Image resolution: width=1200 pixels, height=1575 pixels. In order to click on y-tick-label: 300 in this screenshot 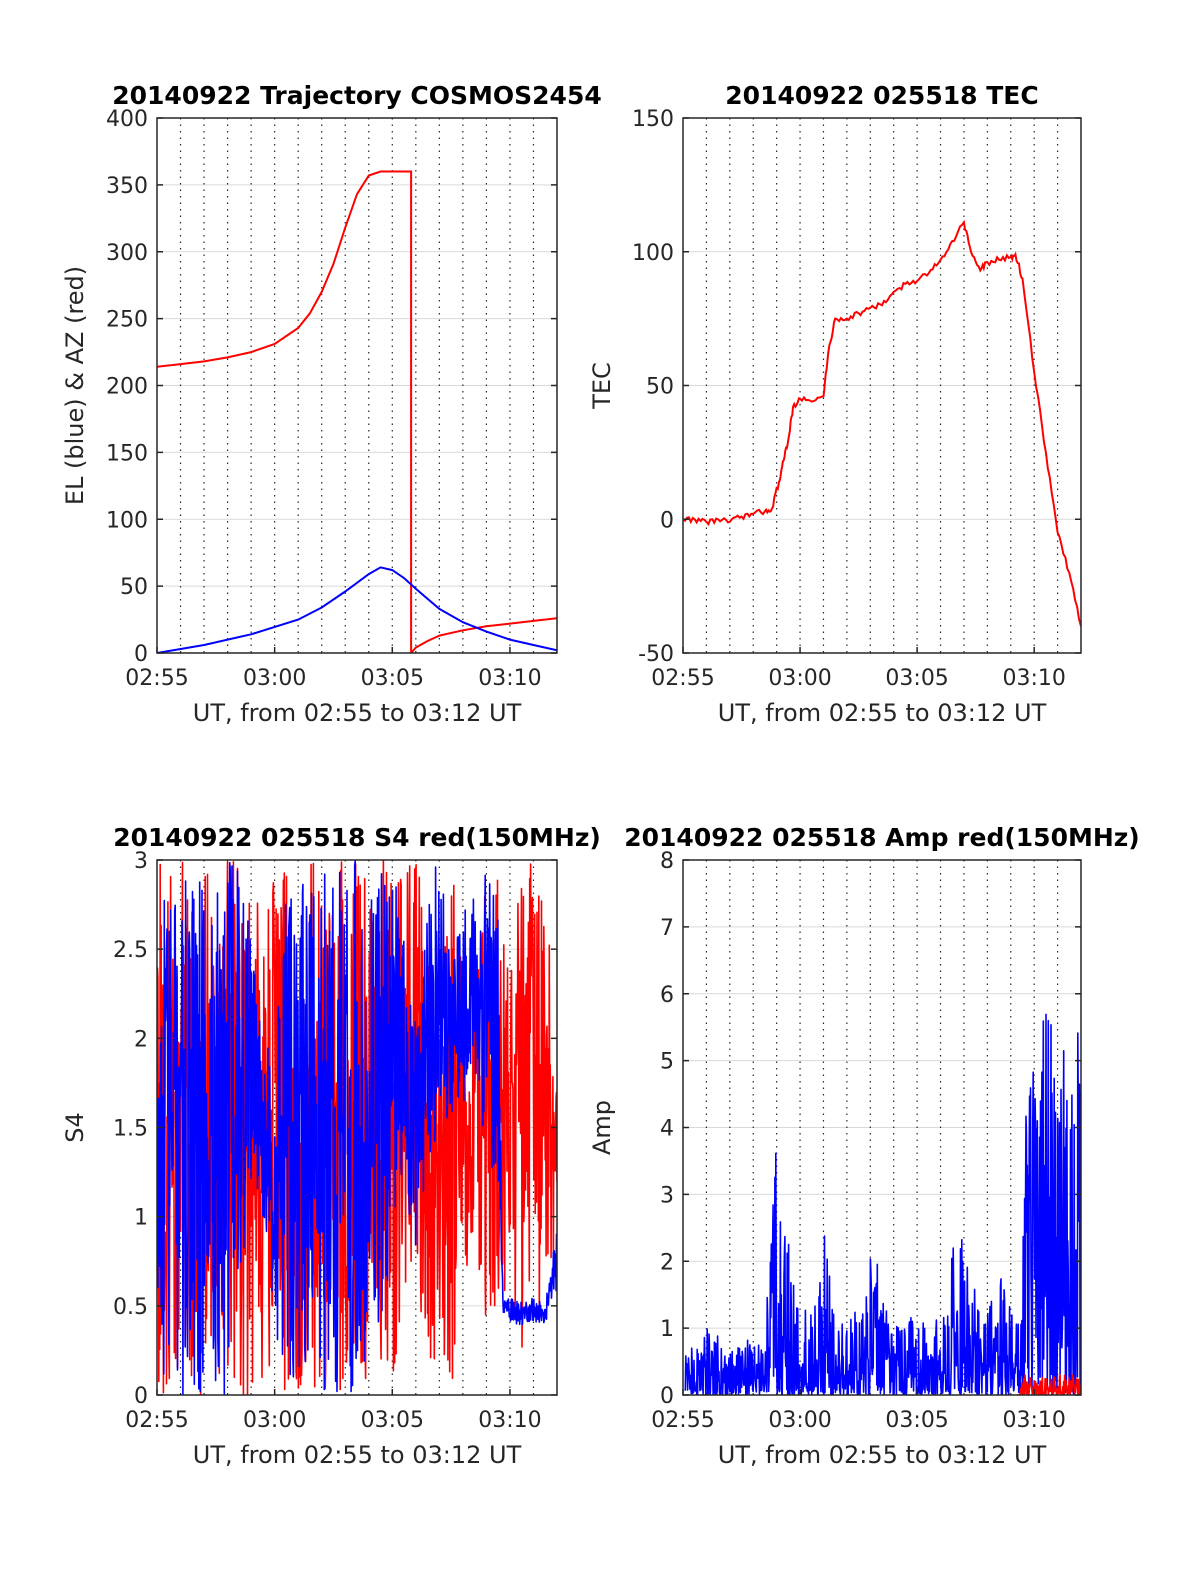, I will do `click(127, 253)`.